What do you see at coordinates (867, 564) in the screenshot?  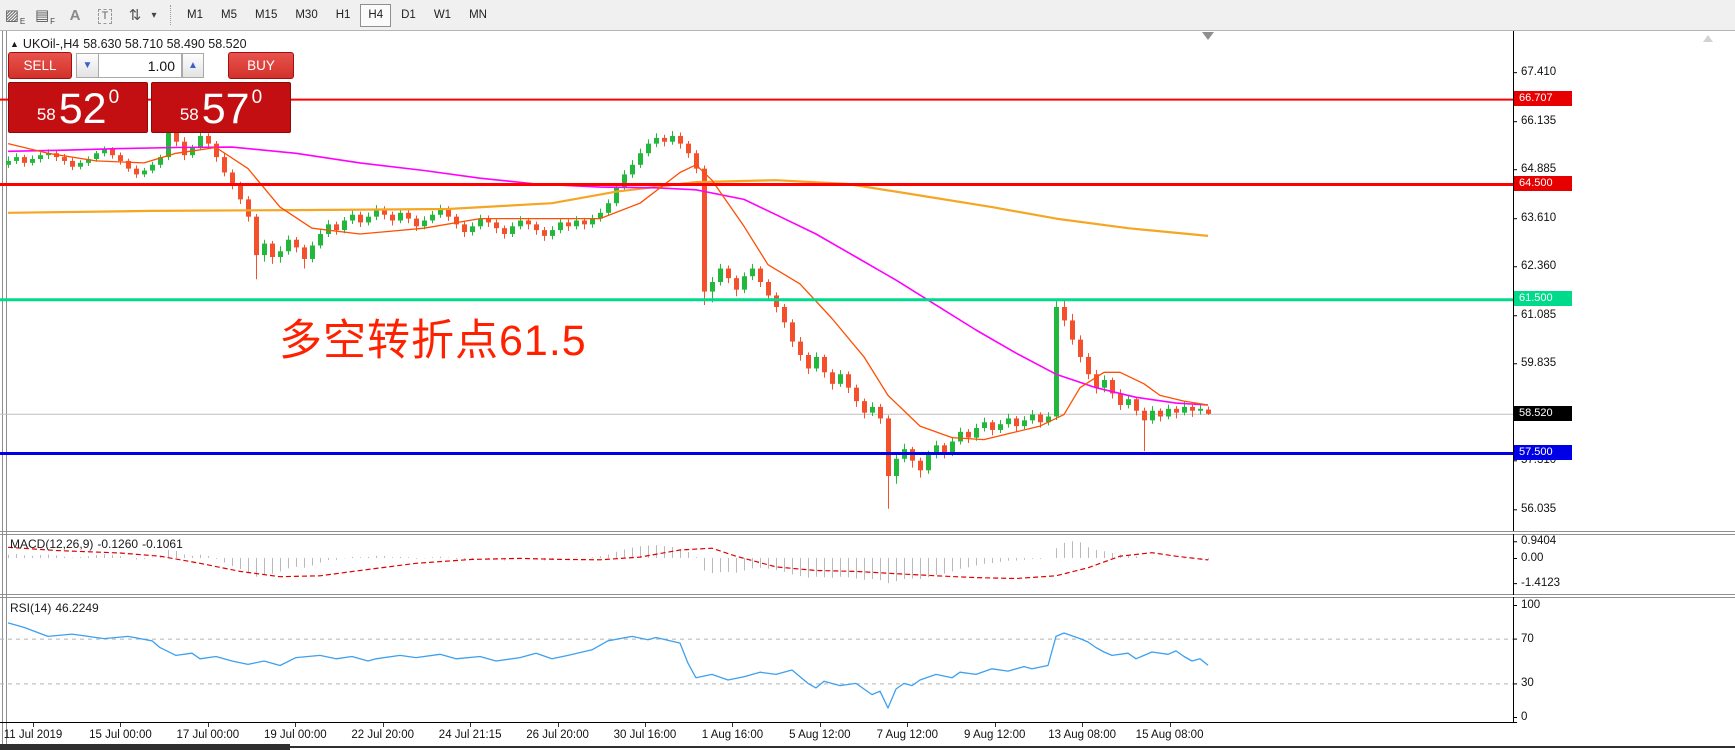 I see `macd-indicator-panel` at bounding box center [867, 564].